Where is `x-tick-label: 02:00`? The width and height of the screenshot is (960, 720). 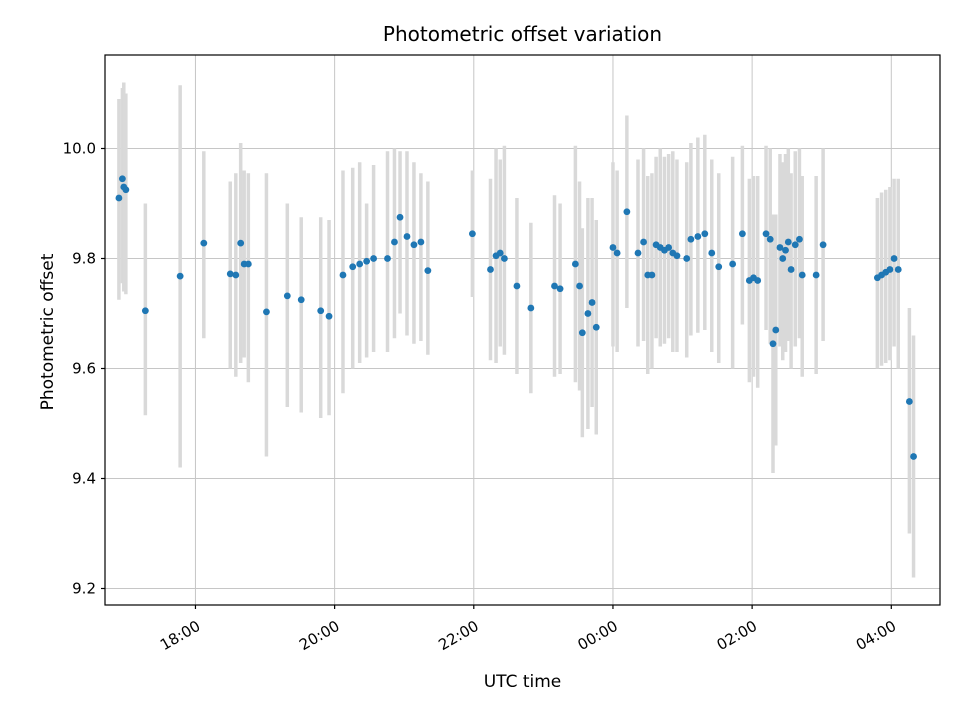
x-tick-label: 02:00 is located at coordinates (737, 635).